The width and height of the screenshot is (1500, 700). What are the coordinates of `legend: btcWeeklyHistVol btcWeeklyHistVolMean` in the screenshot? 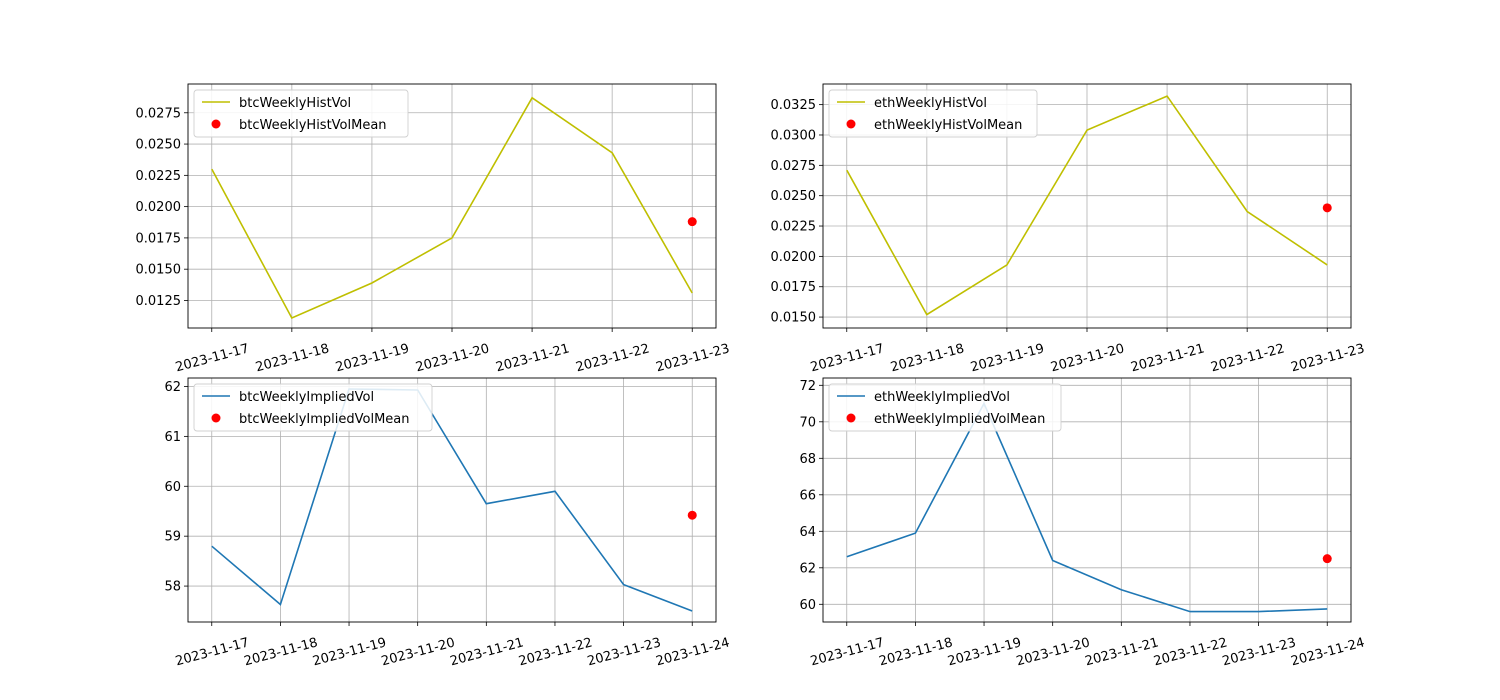 It's located at (301, 113).